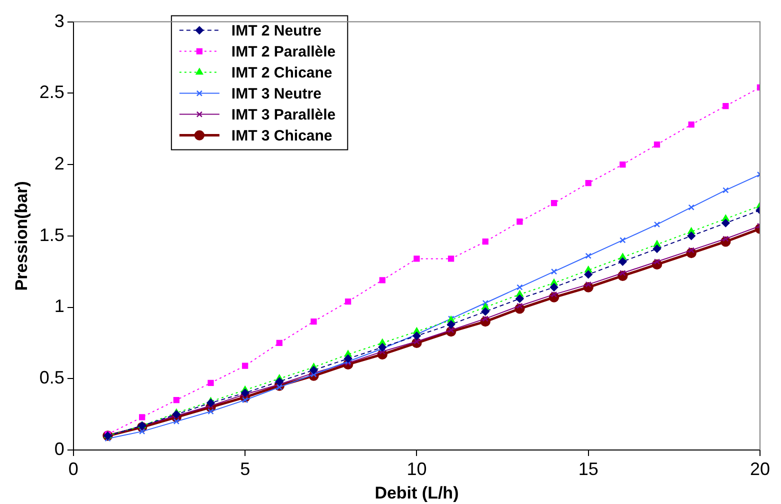 Image resolution: width=781 pixels, height=504 pixels. I want to click on x-axis-title: Debit (L/h), so click(416, 492).